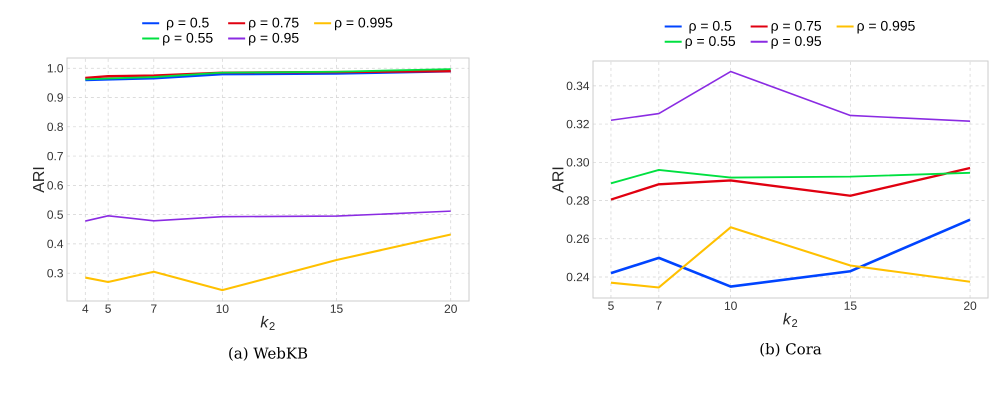 Image resolution: width=994 pixels, height=409 pixels. What do you see at coordinates (55, 185) in the screenshot?
I see `y-tick-label: 0.6` at bounding box center [55, 185].